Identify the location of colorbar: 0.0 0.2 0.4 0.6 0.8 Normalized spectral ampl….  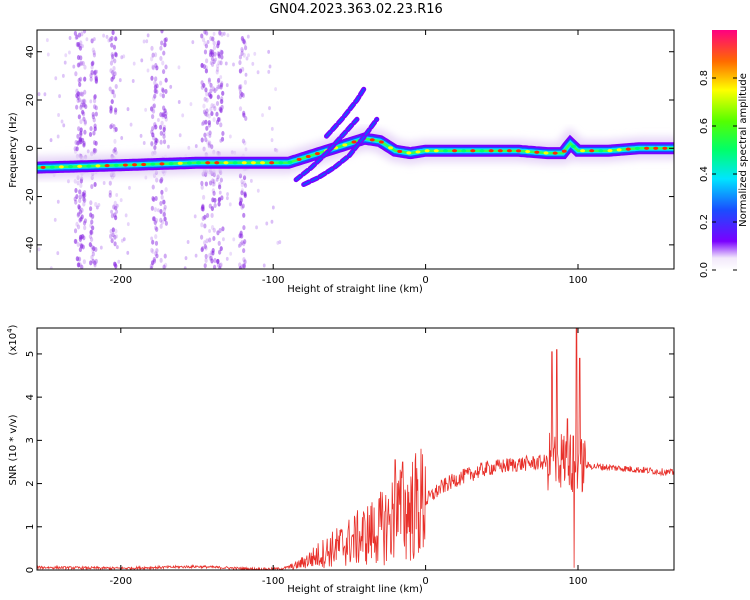
(724, 154).